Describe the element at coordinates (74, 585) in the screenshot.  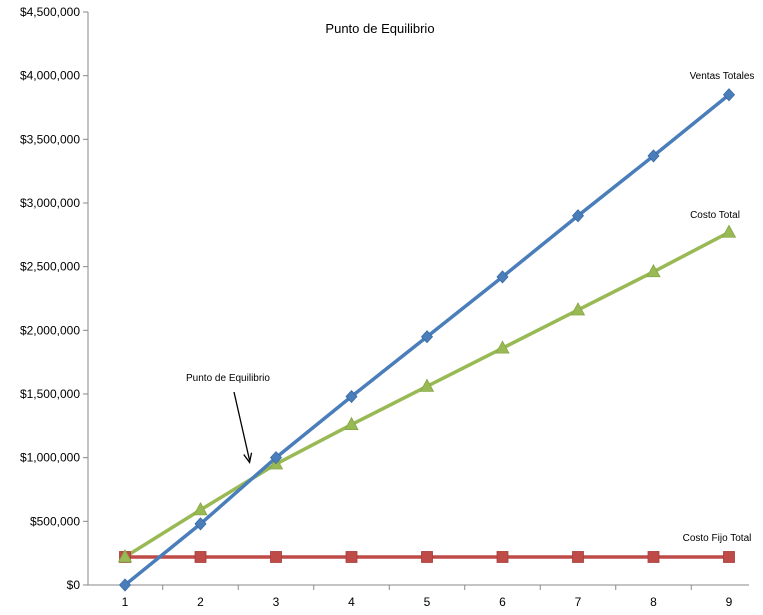
I see `y-tick-label: $0` at that location.